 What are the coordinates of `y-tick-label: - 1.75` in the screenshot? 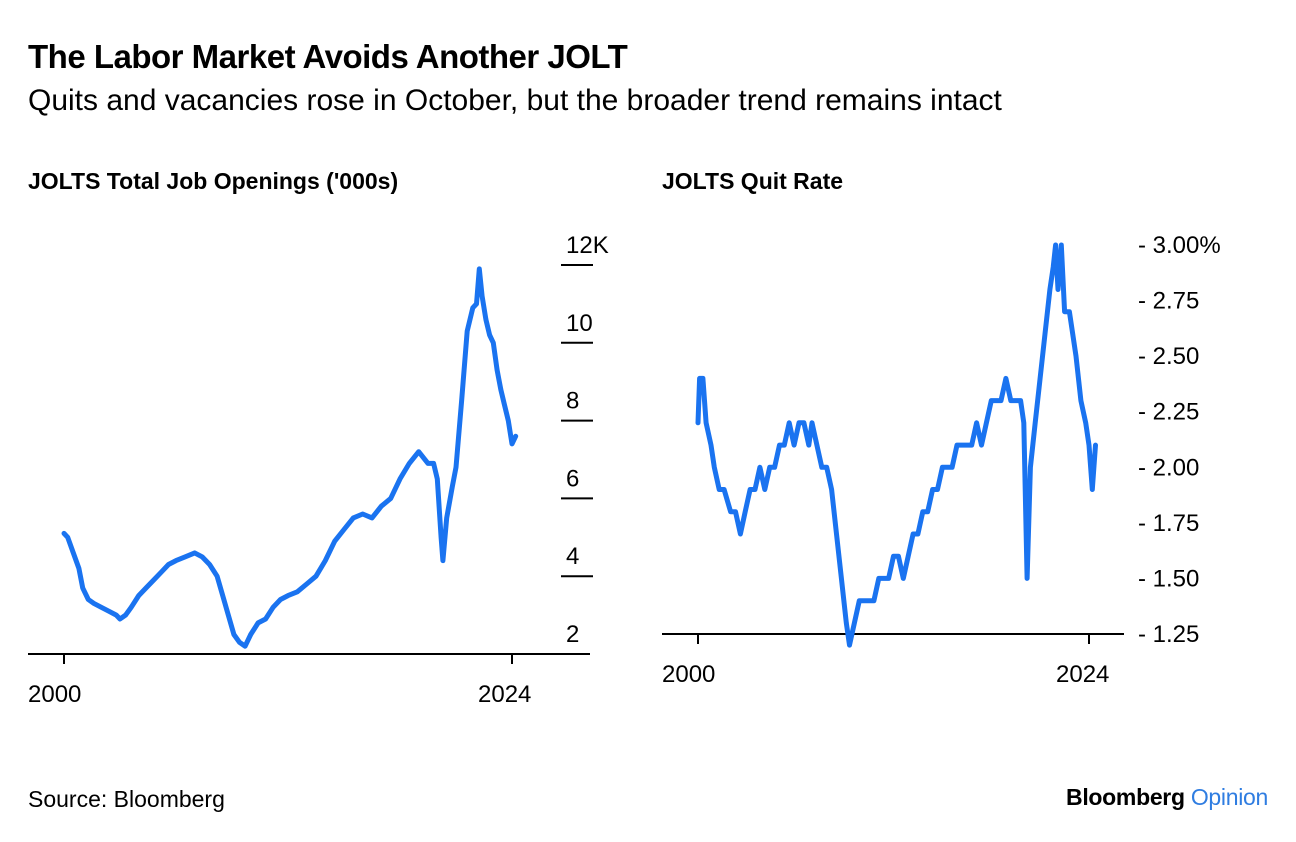 It's located at (1168, 523).